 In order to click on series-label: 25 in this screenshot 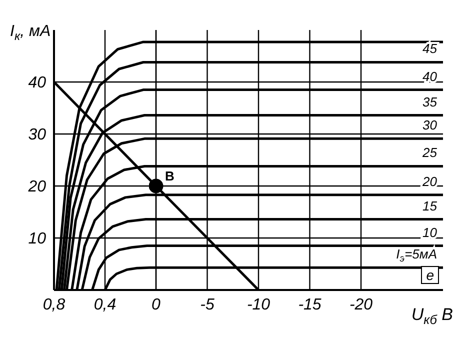, I will do `click(430, 152)`.